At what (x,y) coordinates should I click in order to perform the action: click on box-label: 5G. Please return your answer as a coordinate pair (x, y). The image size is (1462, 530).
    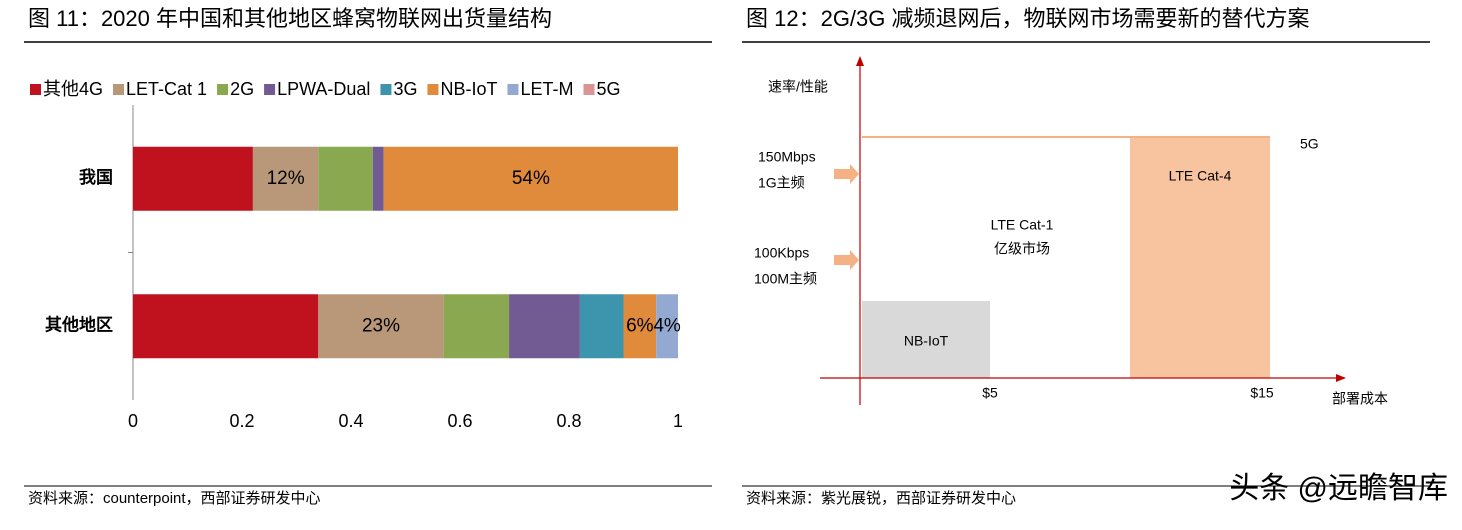
    Looking at the image, I should click on (1309, 144).